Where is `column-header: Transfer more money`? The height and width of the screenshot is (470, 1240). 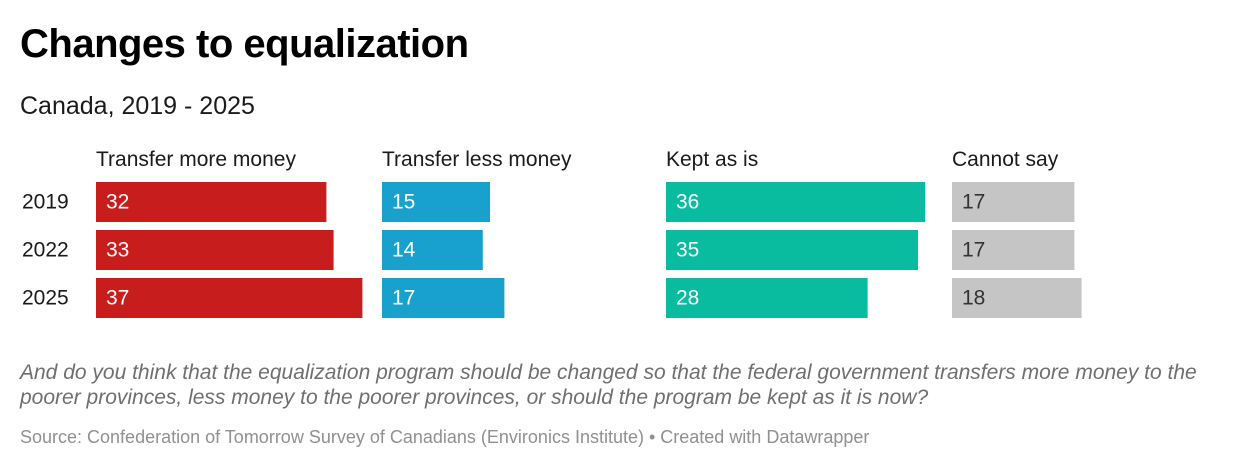 column-header: Transfer more money is located at coordinates (196, 159).